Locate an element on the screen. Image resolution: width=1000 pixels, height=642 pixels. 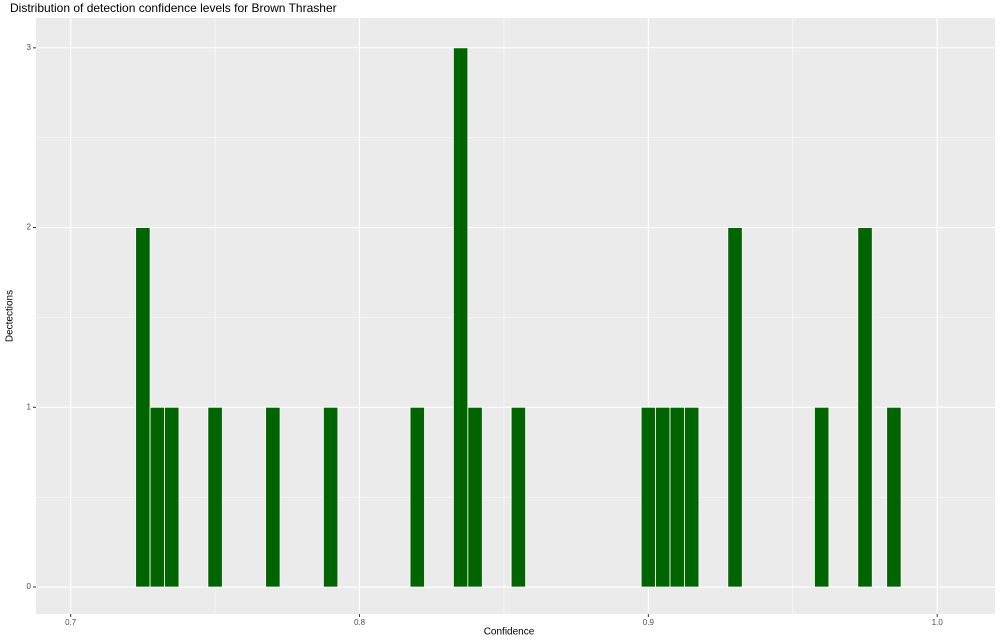
x-tick-label: 0.9 is located at coordinates (649, 622).